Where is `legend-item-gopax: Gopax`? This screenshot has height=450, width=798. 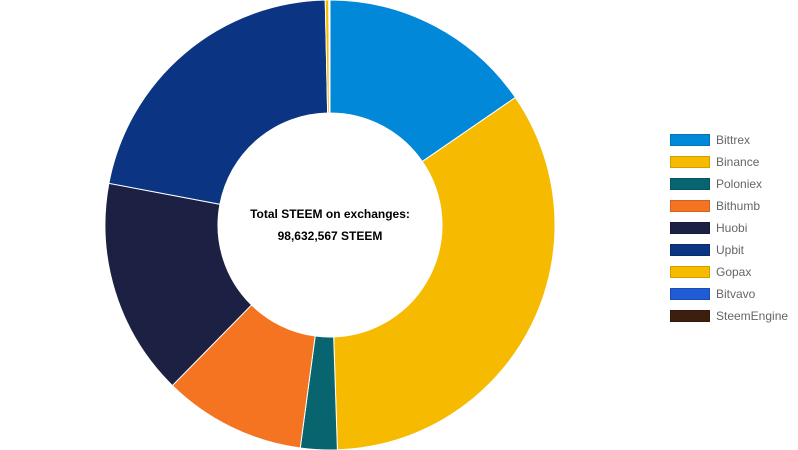 legend-item-gopax: Gopax is located at coordinates (729, 272).